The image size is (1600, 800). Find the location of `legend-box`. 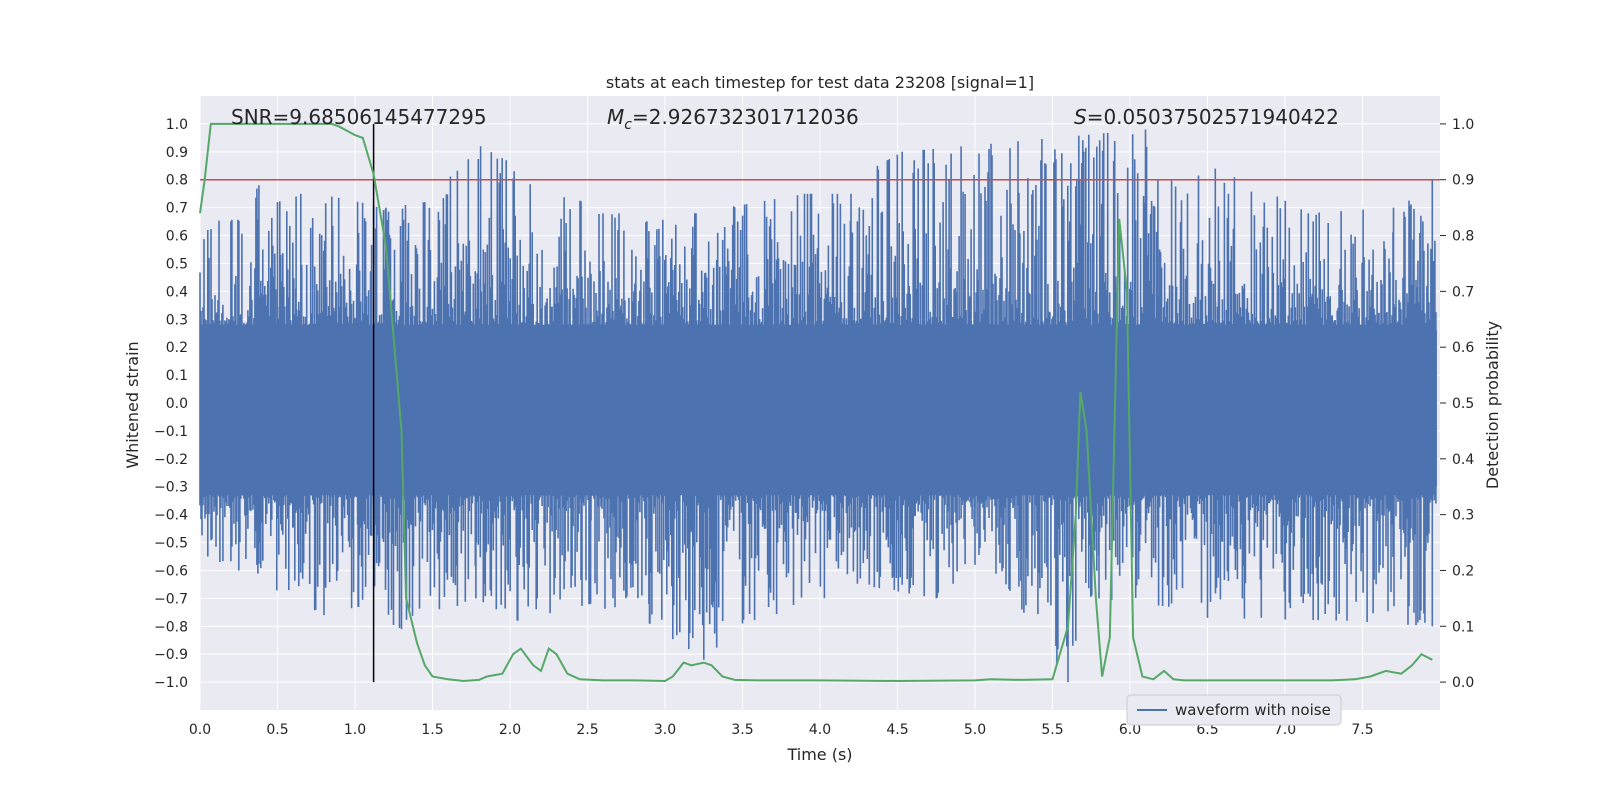

legend-box is located at coordinates (1234, 710).